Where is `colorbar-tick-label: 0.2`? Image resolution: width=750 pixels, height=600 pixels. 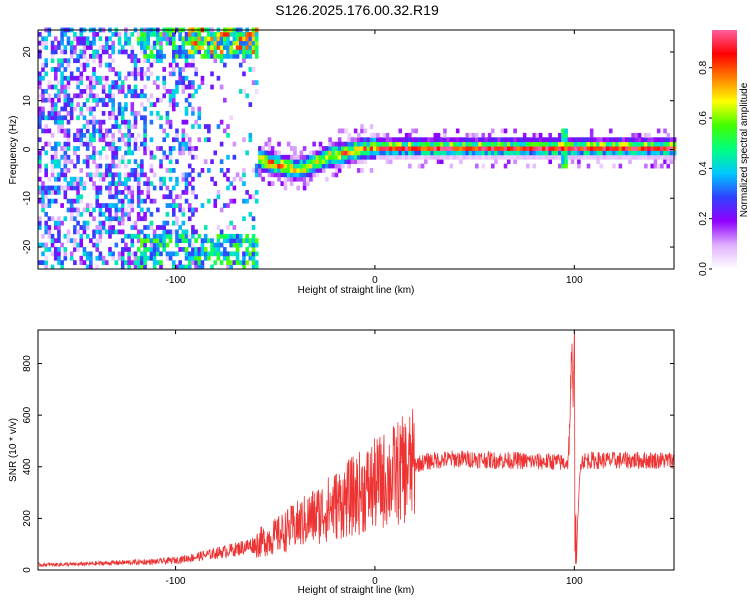
colorbar-tick-label: 0.2 is located at coordinates (703, 218).